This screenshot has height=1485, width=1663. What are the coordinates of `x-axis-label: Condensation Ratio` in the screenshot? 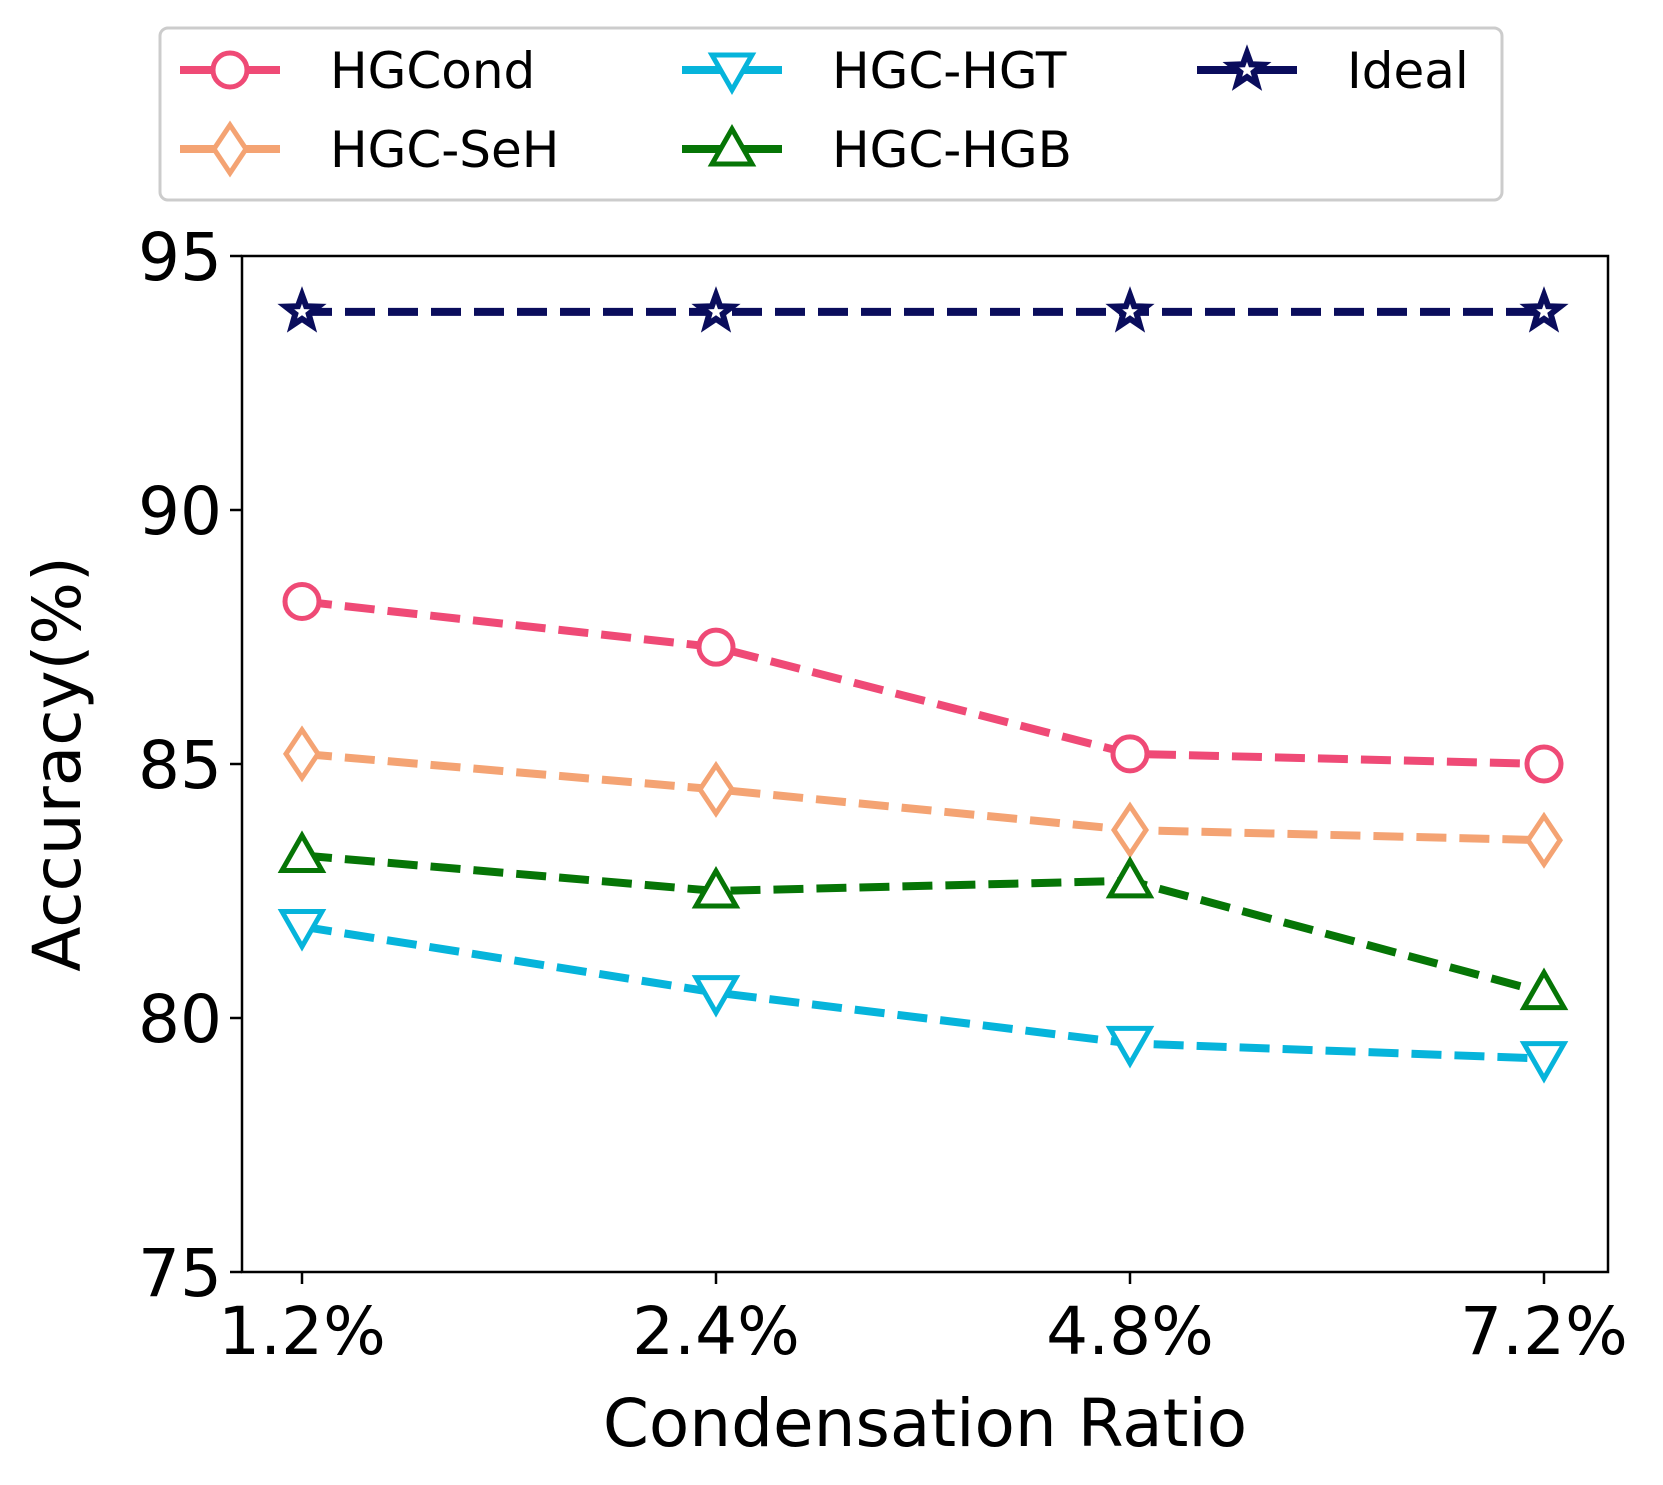 It's located at (925, 1423).